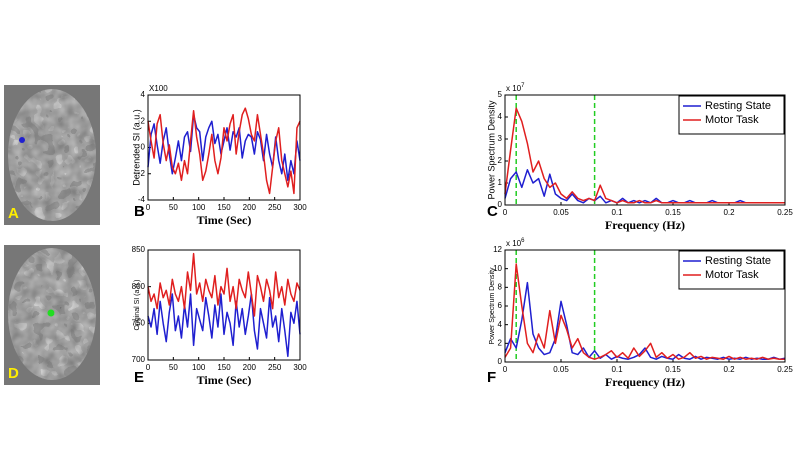 This screenshot has width=800, height=466. Describe the element at coordinates (139, 322) in the screenshot. I see `y-tick-label: 750` at that location.